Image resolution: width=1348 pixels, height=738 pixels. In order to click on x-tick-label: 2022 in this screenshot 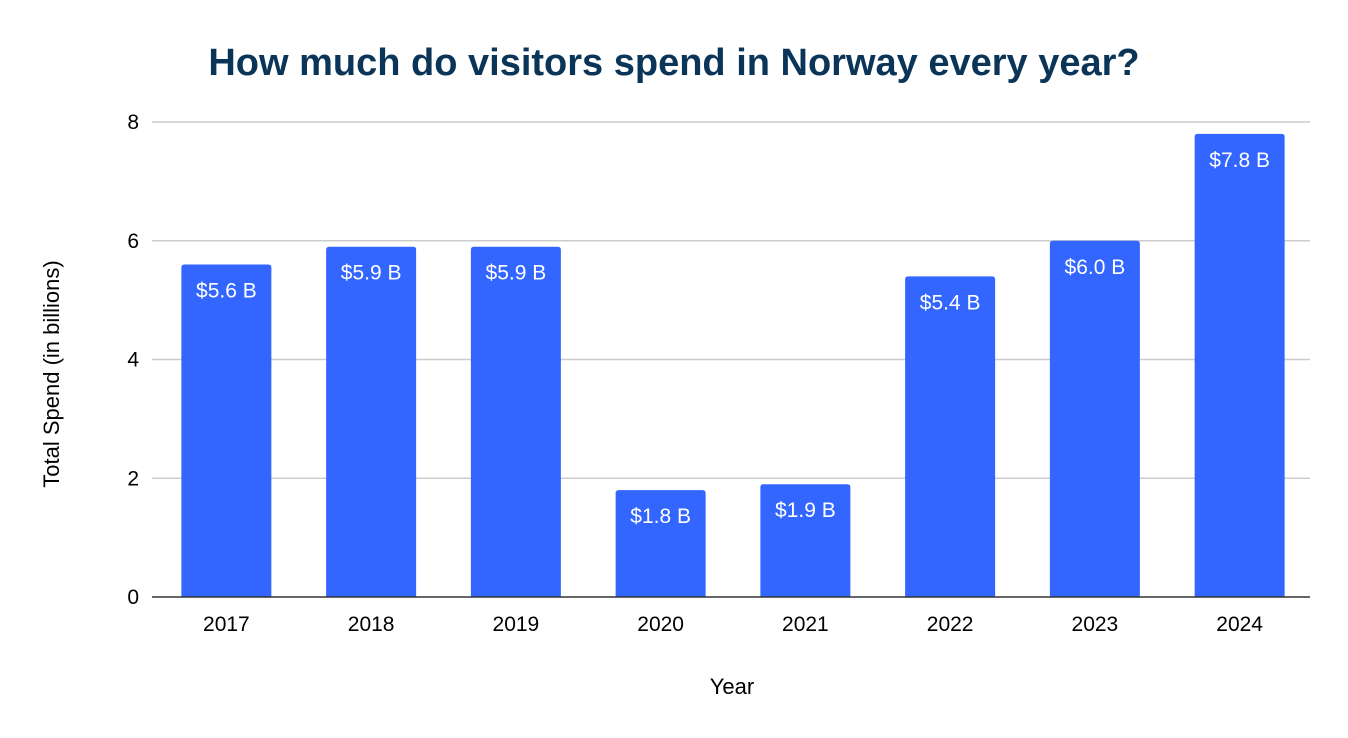, I will do `click(950, 624)`.